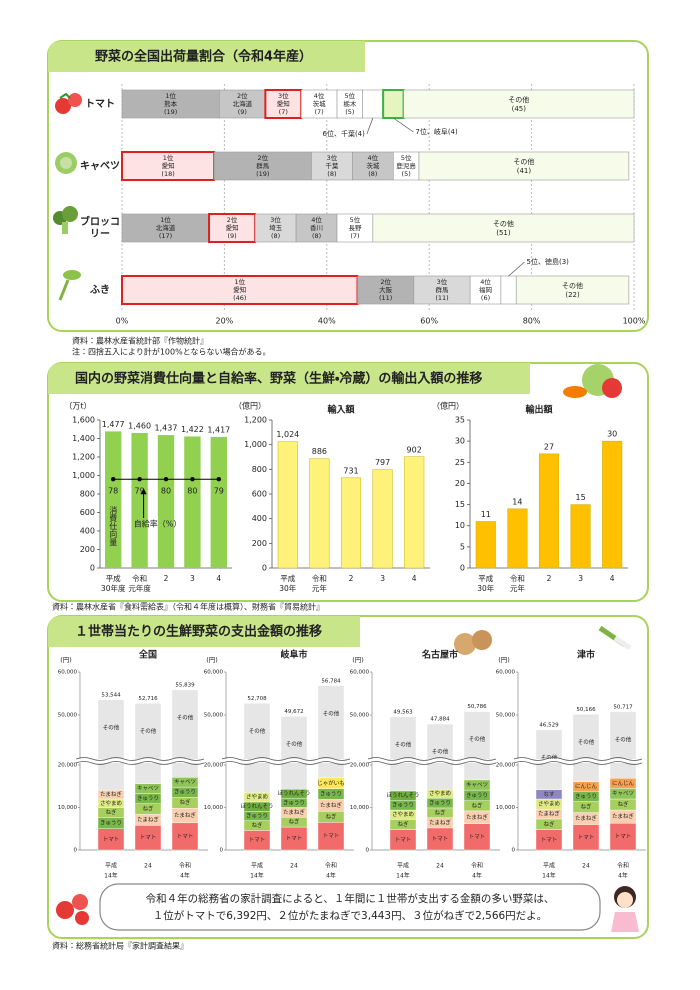 The height and width of the screenshot is (990, 700). Describe the element at coordinates (460, 525) in the screenshot. I see `y-tick-label: 10` at that location.